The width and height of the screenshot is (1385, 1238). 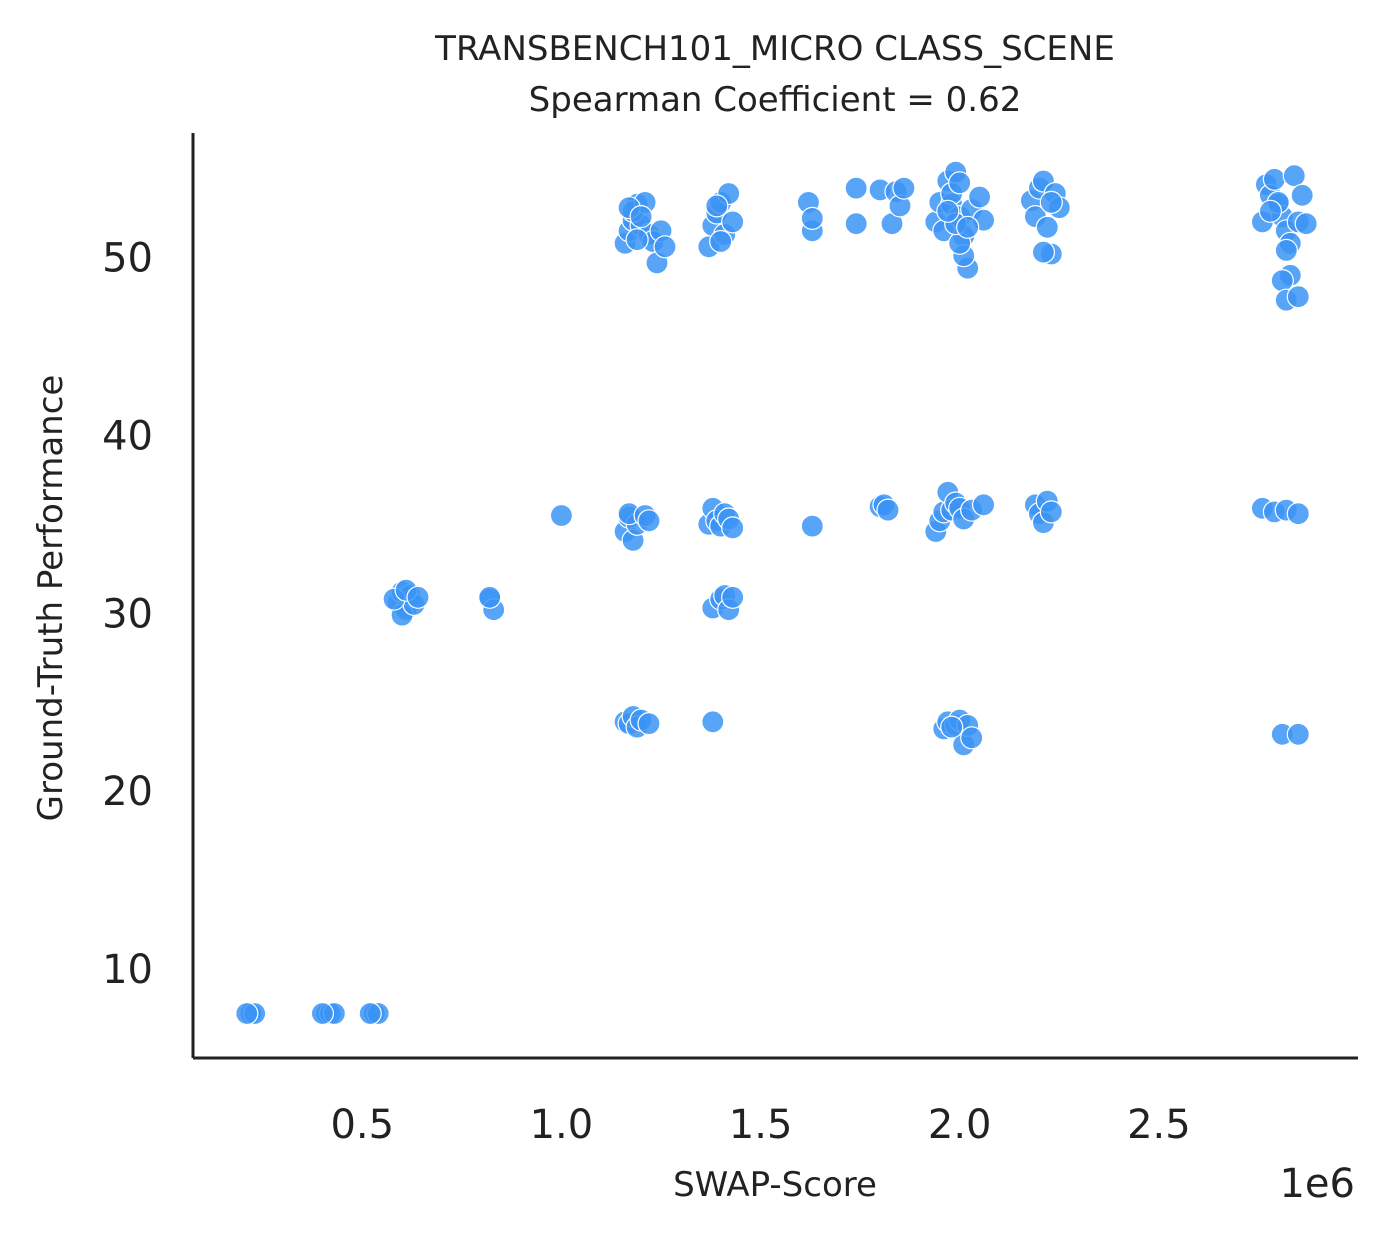 I want to click on y-tick-label-0: 10, so click(x=127, y=970).